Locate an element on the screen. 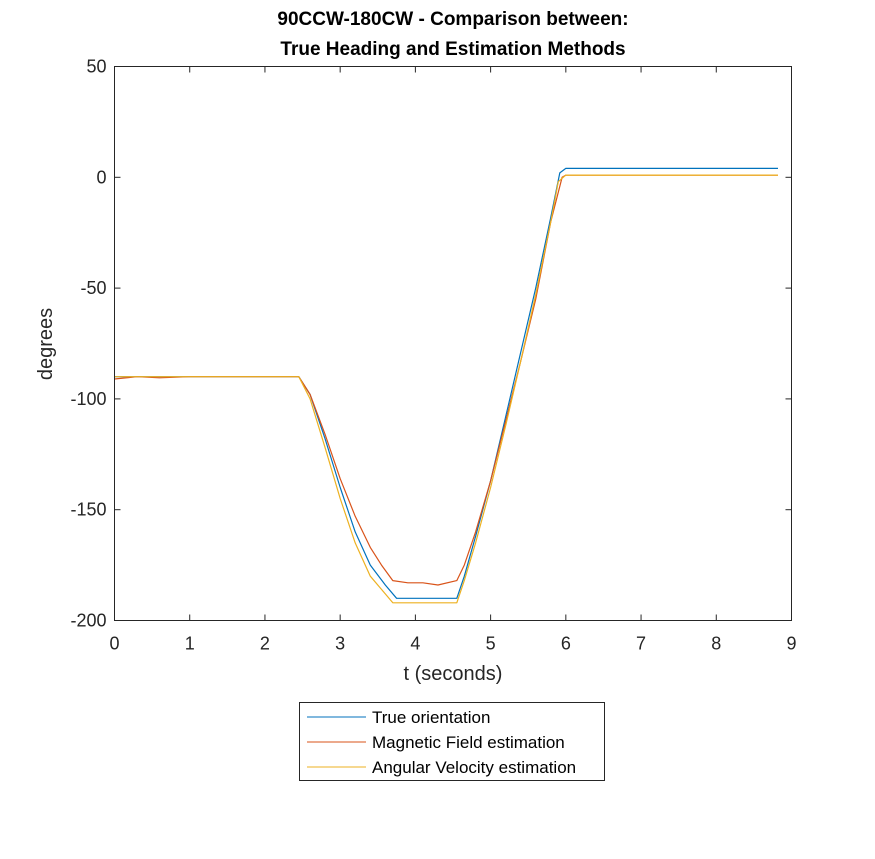 The width and height of the screenshot is (875, 859). y-tick-label: -150 is located at coordinates (88, 510).